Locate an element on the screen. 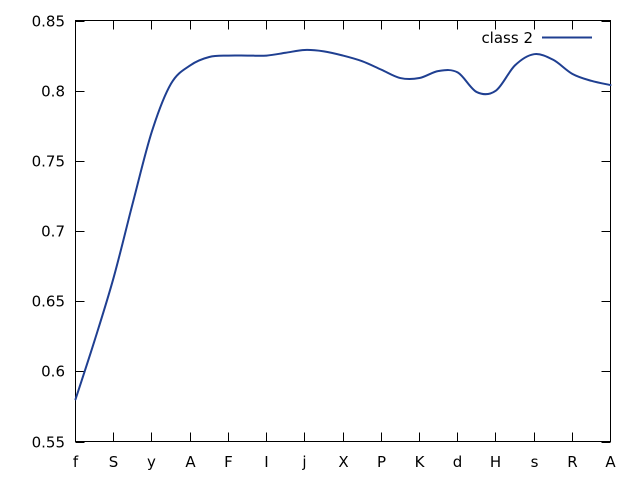 Image resolution: width=640 pixels, height=484 pixels. x-tick-label: P is located at coordinates (381, 462).